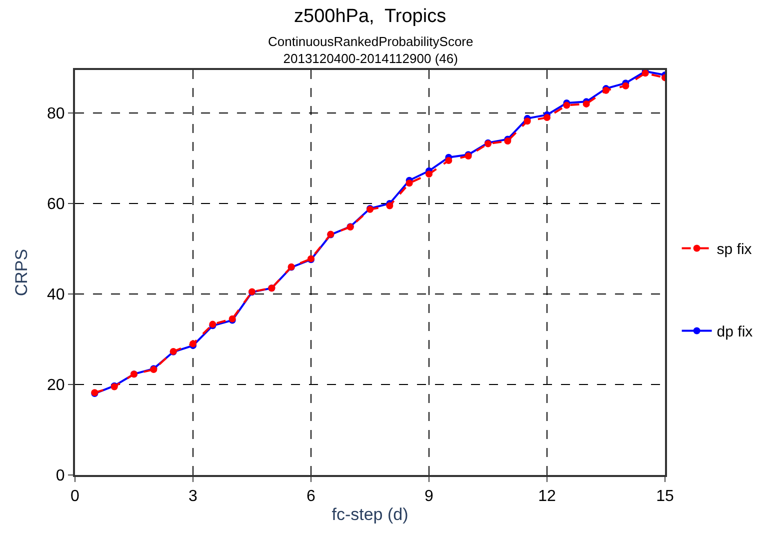 This screenshot has height=533, width=779. Describe the element at coordinates (60, 476) in the screenshot. I see `y-tick-label: 0` at that location.